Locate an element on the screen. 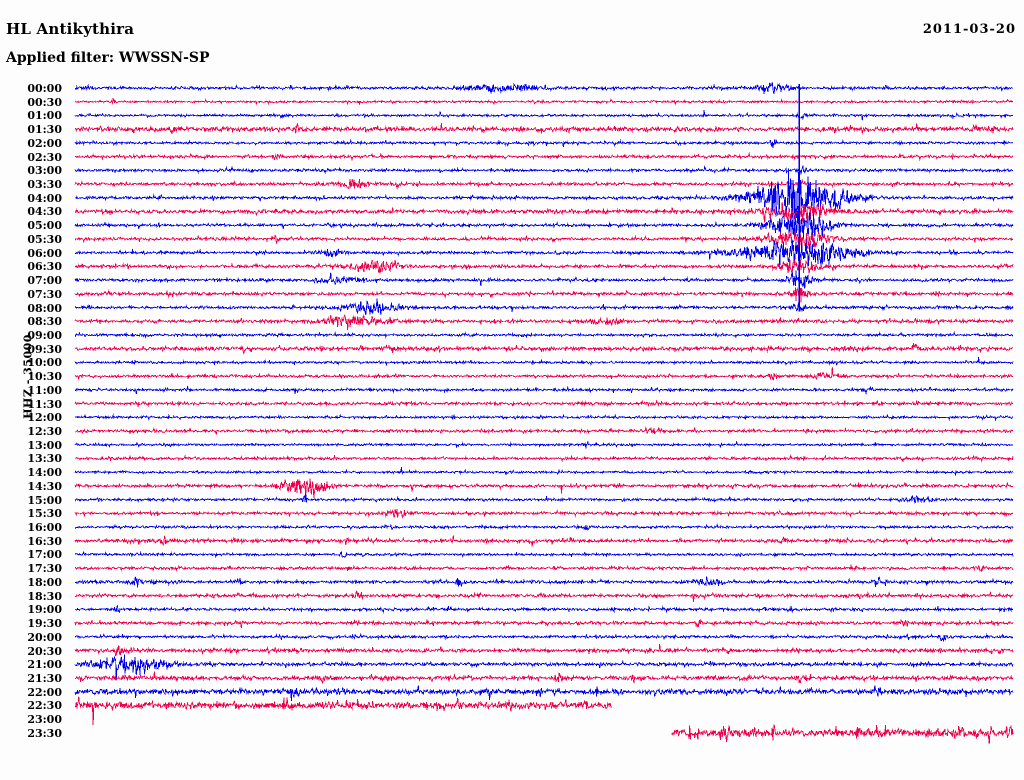  time-axis-label: 13:00 is located at coordinates (44, 445).